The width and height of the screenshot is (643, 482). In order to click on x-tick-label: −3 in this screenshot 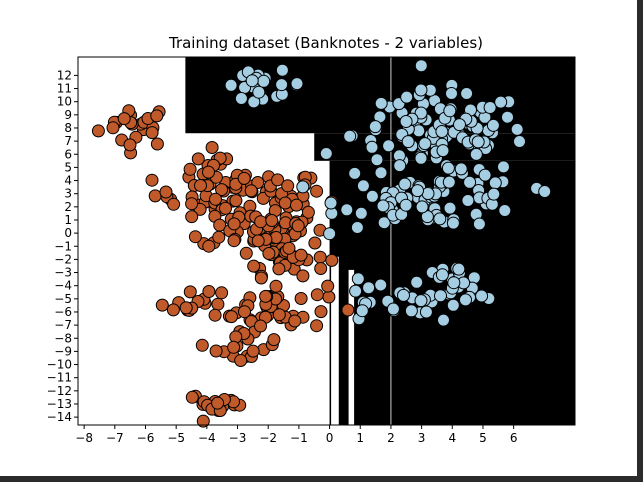, I will do `click(238, 438)`.